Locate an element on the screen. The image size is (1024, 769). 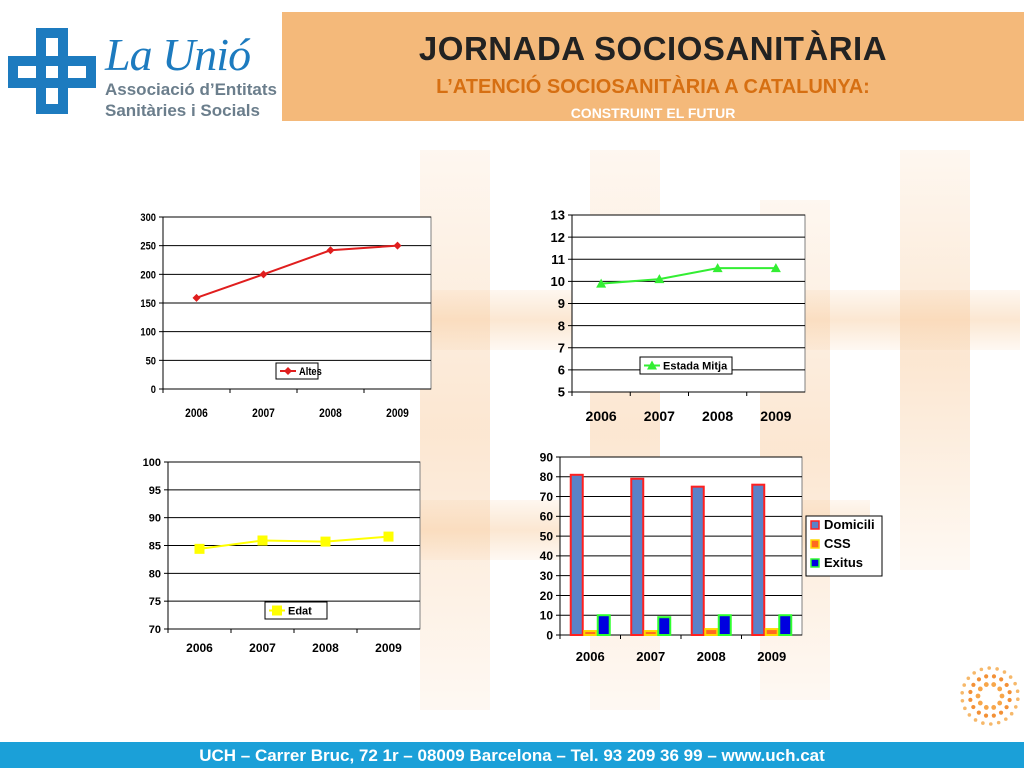
plot-area is located at coordinates (681, 546).